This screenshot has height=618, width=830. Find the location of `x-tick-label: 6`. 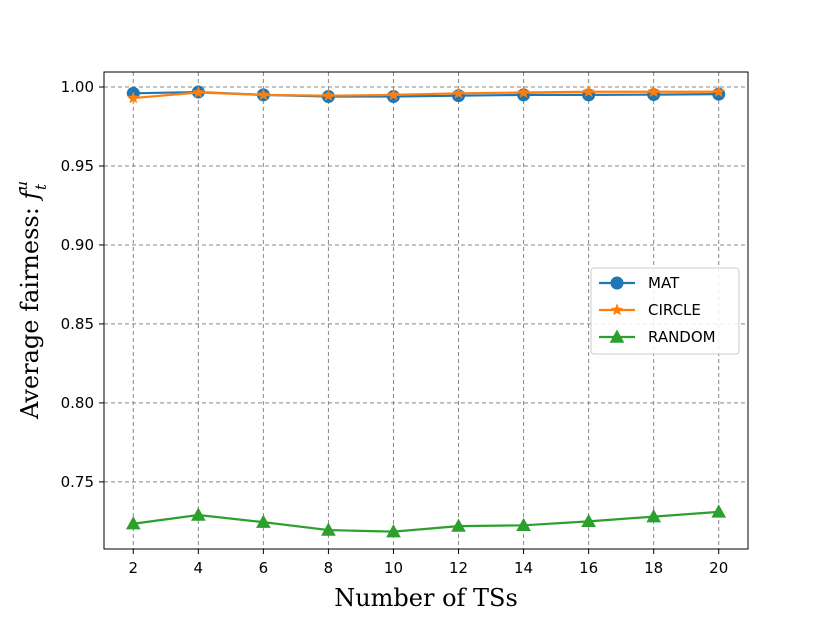

x-tick-label: 6 is located at coordinates (264, 568).